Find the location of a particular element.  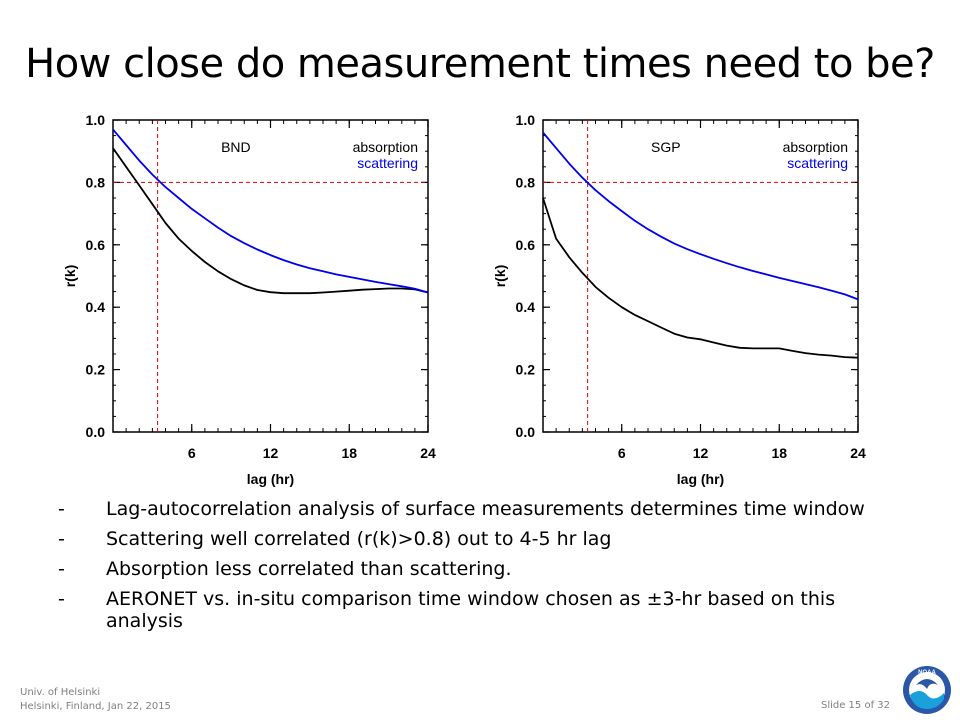

svg-text: NOAA is located at coordinates (927, 673).